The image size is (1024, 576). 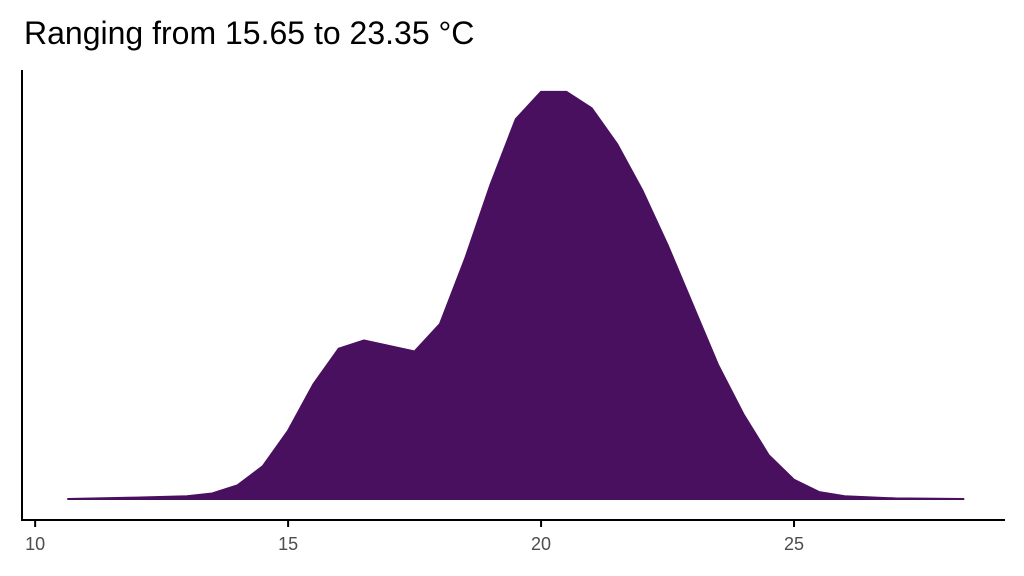 I want to click on x-tick-label: 10, so click(x=35, y=544).